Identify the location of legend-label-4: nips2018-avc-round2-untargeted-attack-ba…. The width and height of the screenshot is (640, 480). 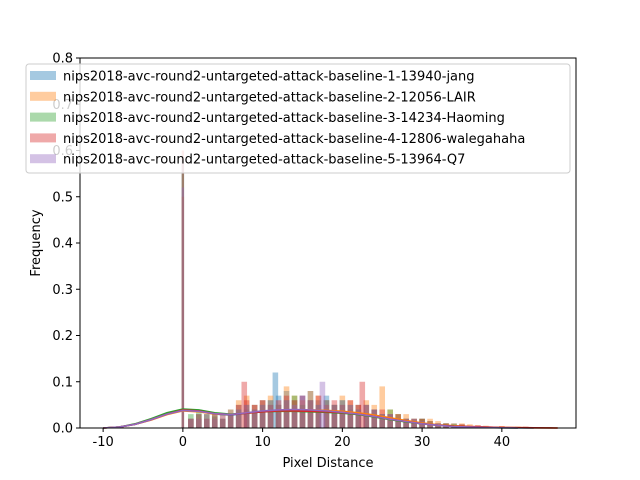
(294, 139).